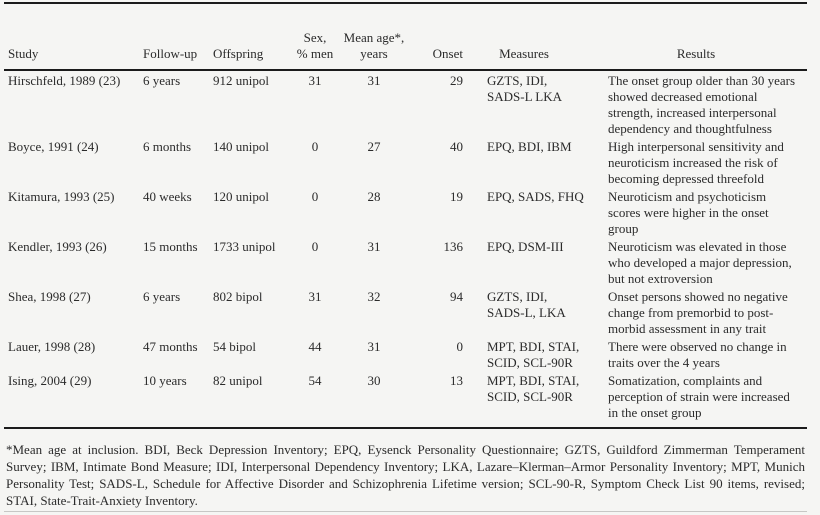  Describe the element at coordinates (525, 246) in the screenshot. I see `cell-measures: EPQ, DSM-III` at that location.